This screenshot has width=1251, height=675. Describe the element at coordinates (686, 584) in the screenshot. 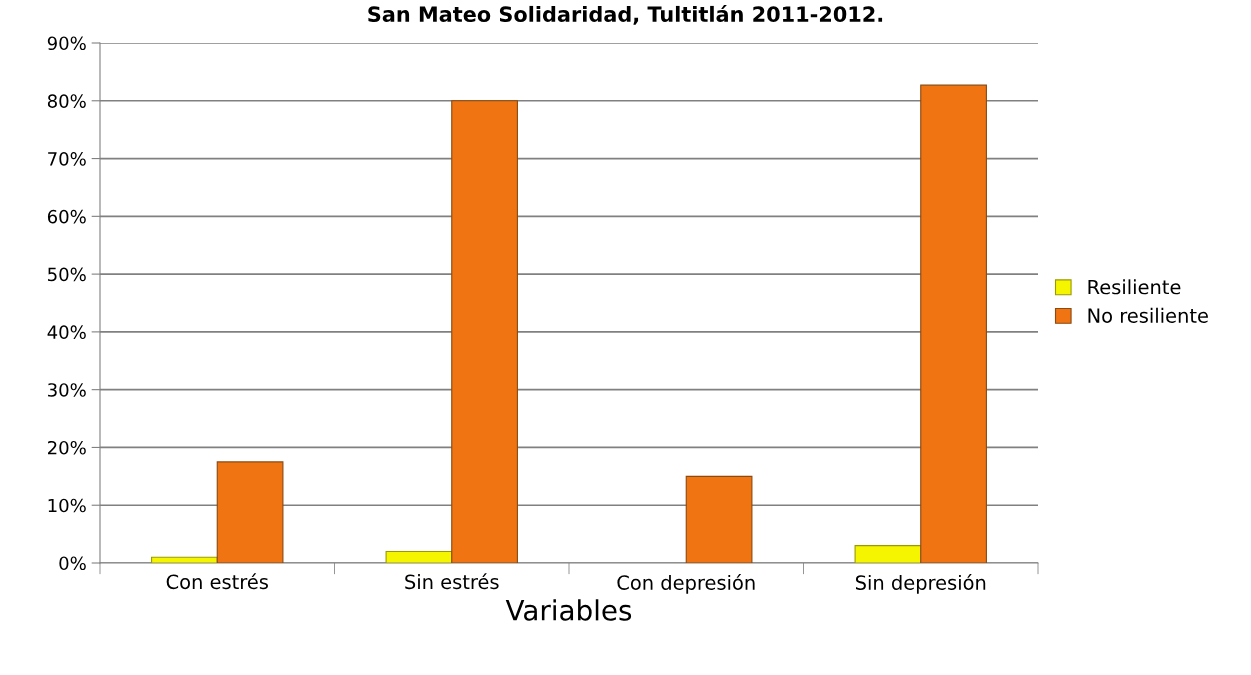

I see `x-tick-label: Con depresión` at that location.